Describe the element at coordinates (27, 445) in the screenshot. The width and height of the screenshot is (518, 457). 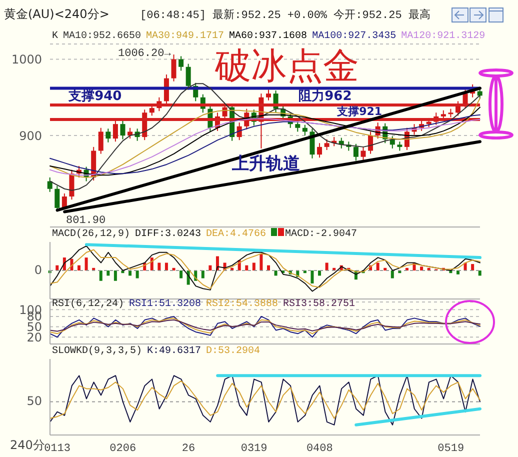
I see `x-axis-title: 240分` at that location.